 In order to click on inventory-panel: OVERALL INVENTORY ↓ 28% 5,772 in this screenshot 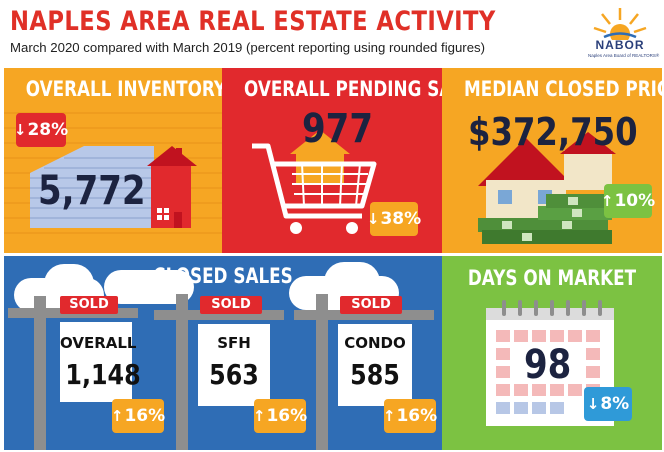, I will do `click(113, 160)`.